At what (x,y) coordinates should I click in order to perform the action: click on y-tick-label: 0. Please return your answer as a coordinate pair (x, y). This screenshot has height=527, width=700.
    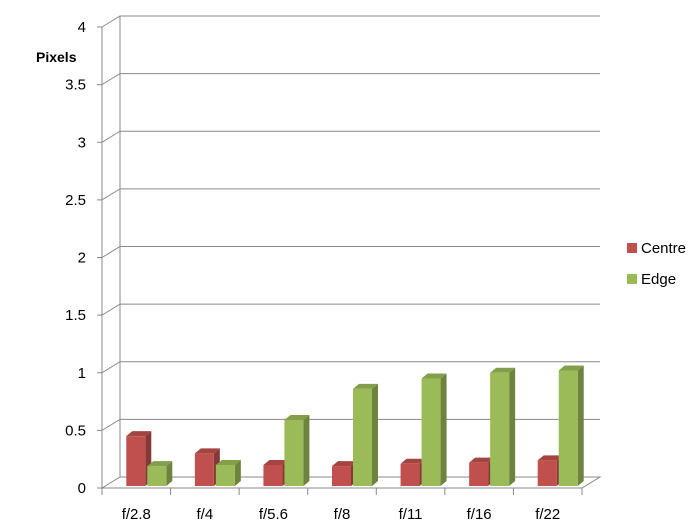
    Looking at the image, I should click on (82, 488).